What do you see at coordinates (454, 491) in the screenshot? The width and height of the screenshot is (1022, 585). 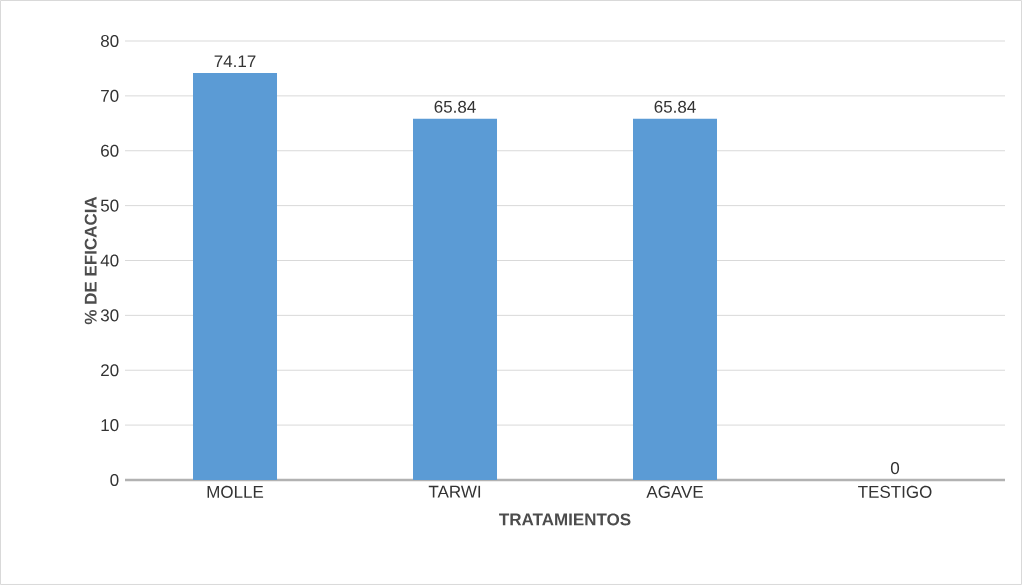 I see `x-tick-label: TARWI` at bounding box center [454, 491].